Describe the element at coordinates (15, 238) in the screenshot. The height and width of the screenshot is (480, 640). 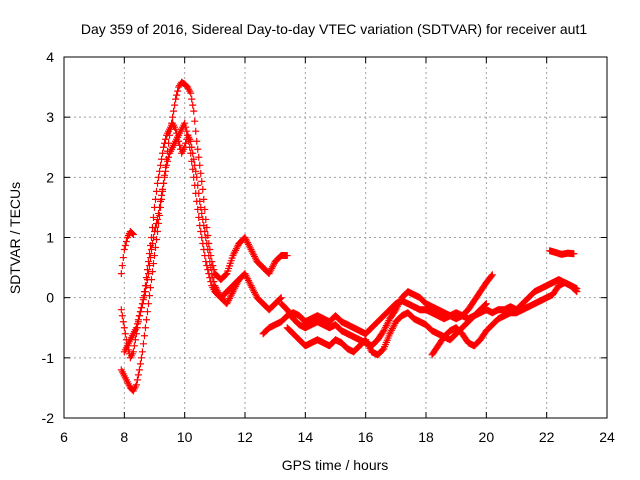
I see `y-axis-label: SDTVAR / TECUs` at that location.